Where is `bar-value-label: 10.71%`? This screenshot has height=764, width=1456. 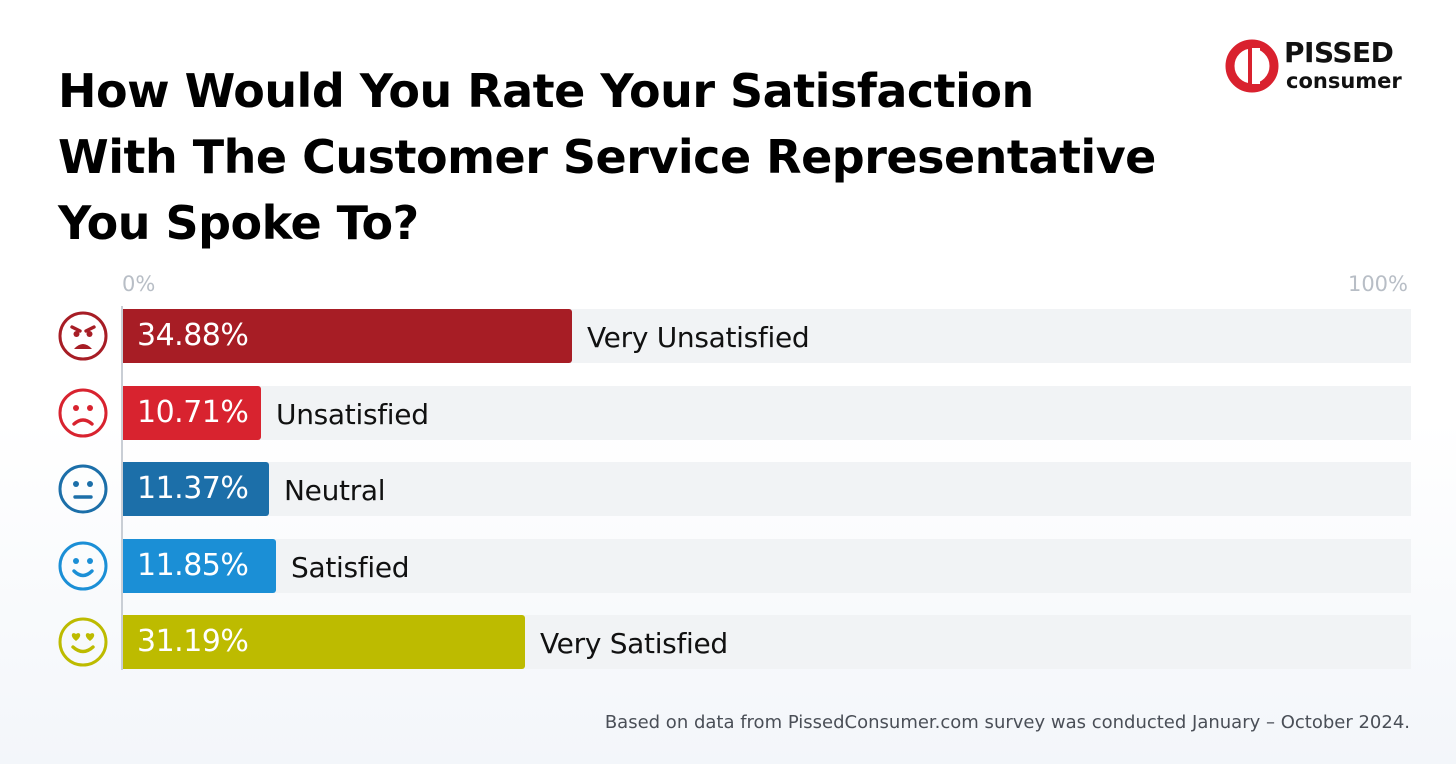 bar-value-label: 10.71% is located at coordinates (193, 412).